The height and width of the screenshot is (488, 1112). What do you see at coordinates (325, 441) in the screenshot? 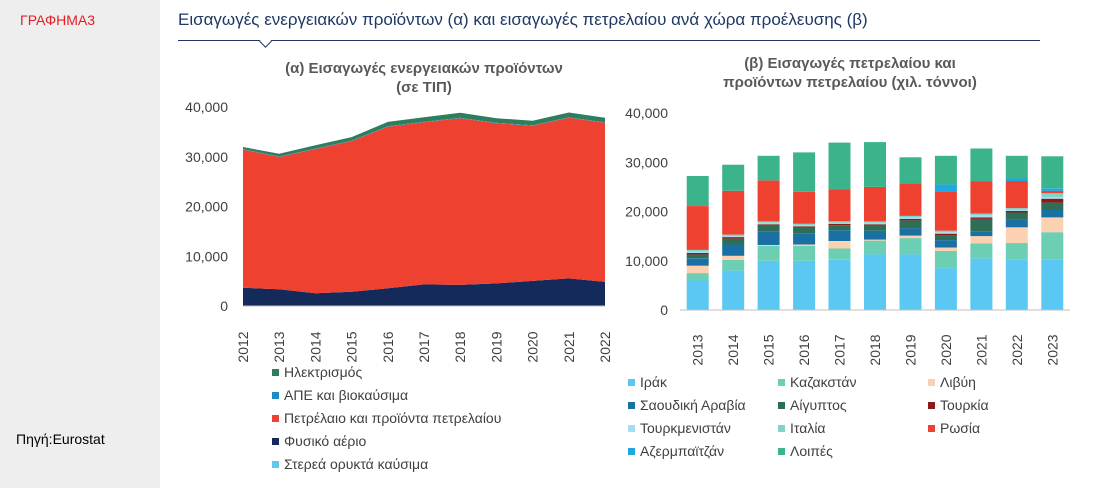
I see `chart-a-legend-label: Φυσικό αέριο` at bounding box center [325, 441].